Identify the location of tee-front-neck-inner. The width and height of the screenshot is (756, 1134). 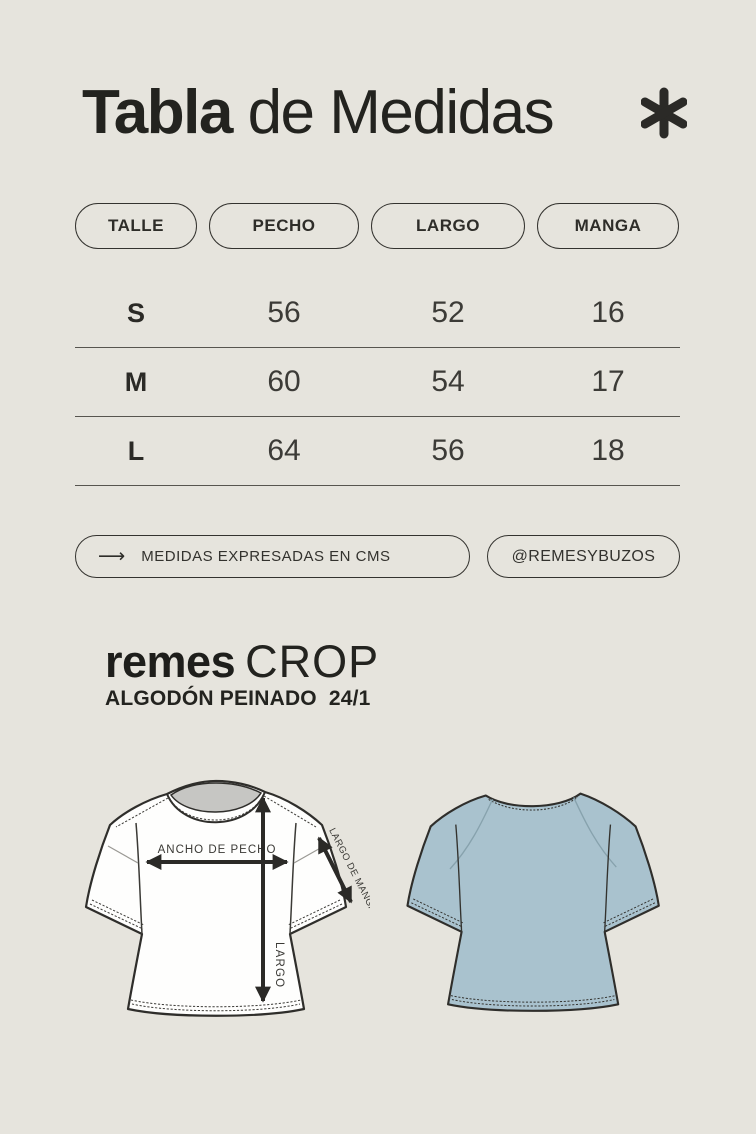
(216, 797).